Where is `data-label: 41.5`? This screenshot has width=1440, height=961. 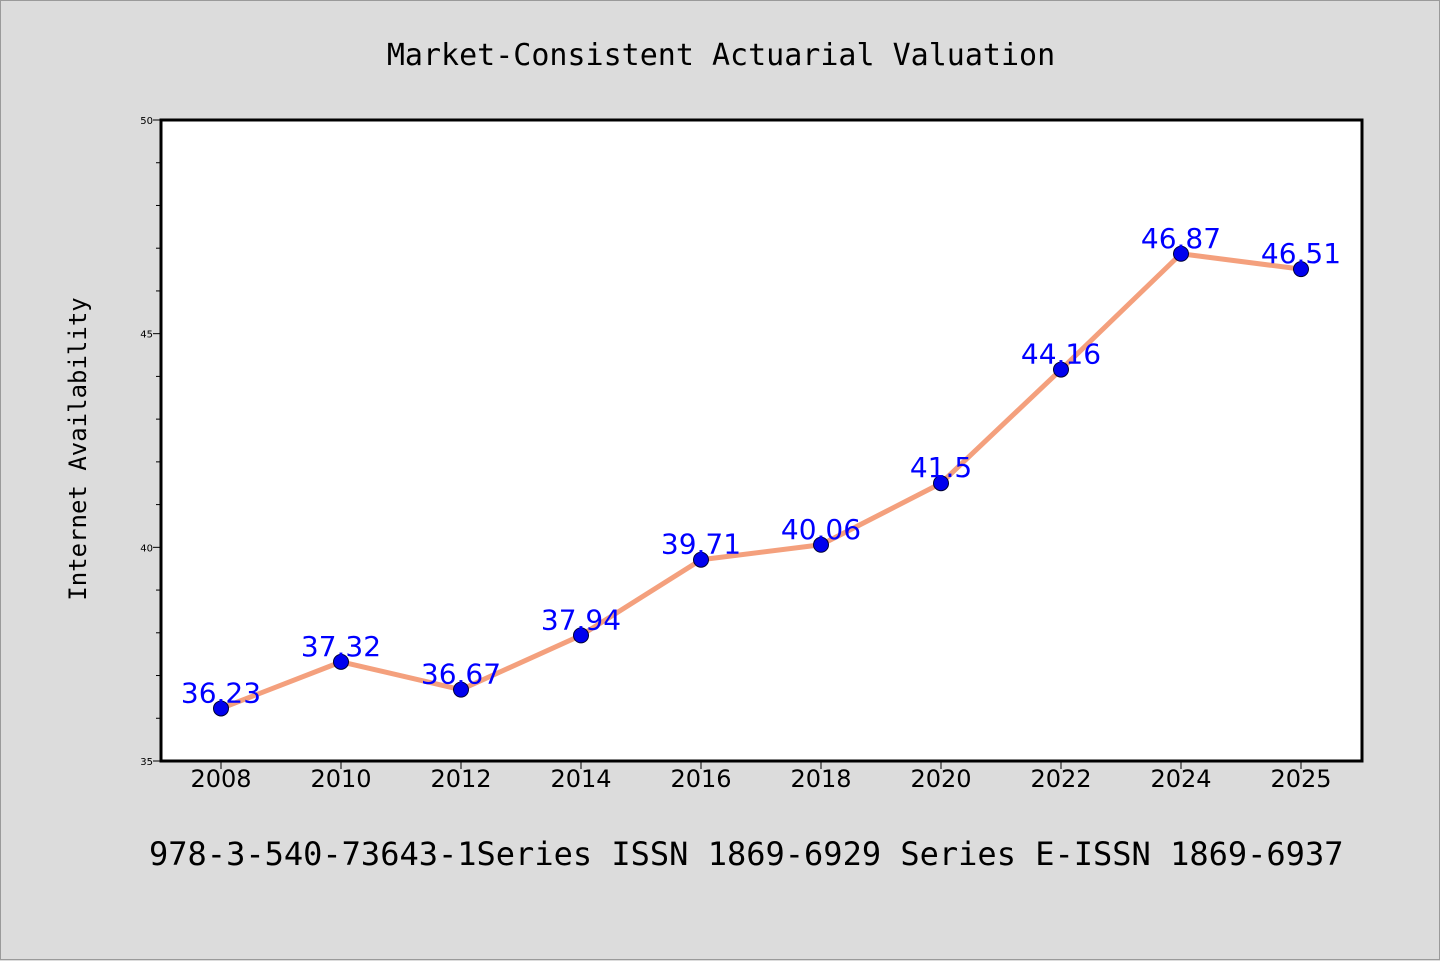
data-label: 41.5 is located at coordinates (941, 467).